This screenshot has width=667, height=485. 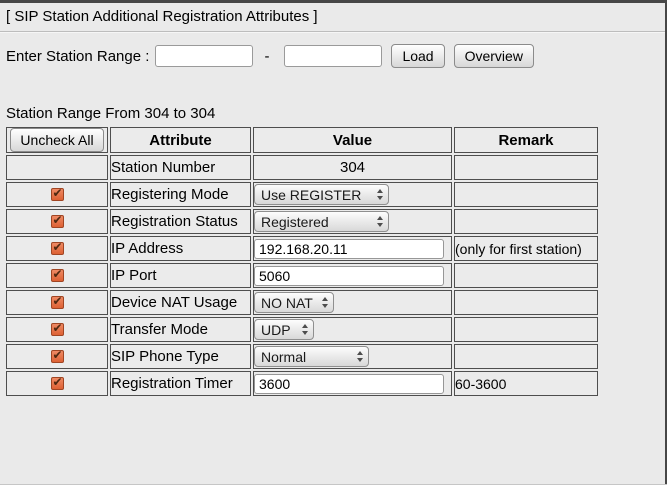 What do you see at coordinates (526, 140) in the screenshot?
I see `remark-column-header: Remark` at bounding box center [526, 140].